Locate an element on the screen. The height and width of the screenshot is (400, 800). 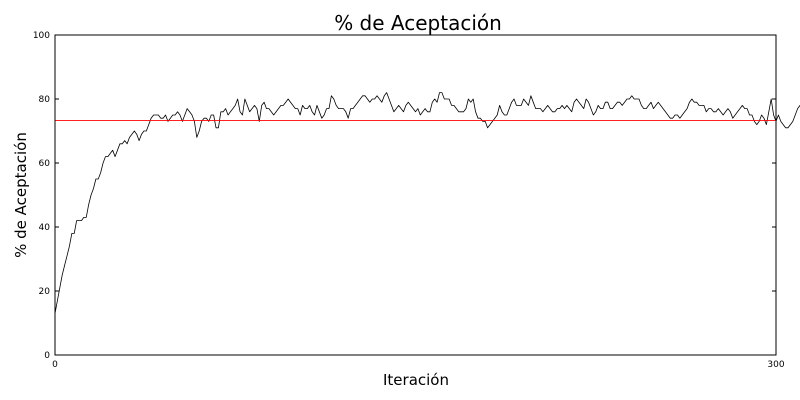
y-axis-title: % de Aceptación is located at coordinates (21, 195).